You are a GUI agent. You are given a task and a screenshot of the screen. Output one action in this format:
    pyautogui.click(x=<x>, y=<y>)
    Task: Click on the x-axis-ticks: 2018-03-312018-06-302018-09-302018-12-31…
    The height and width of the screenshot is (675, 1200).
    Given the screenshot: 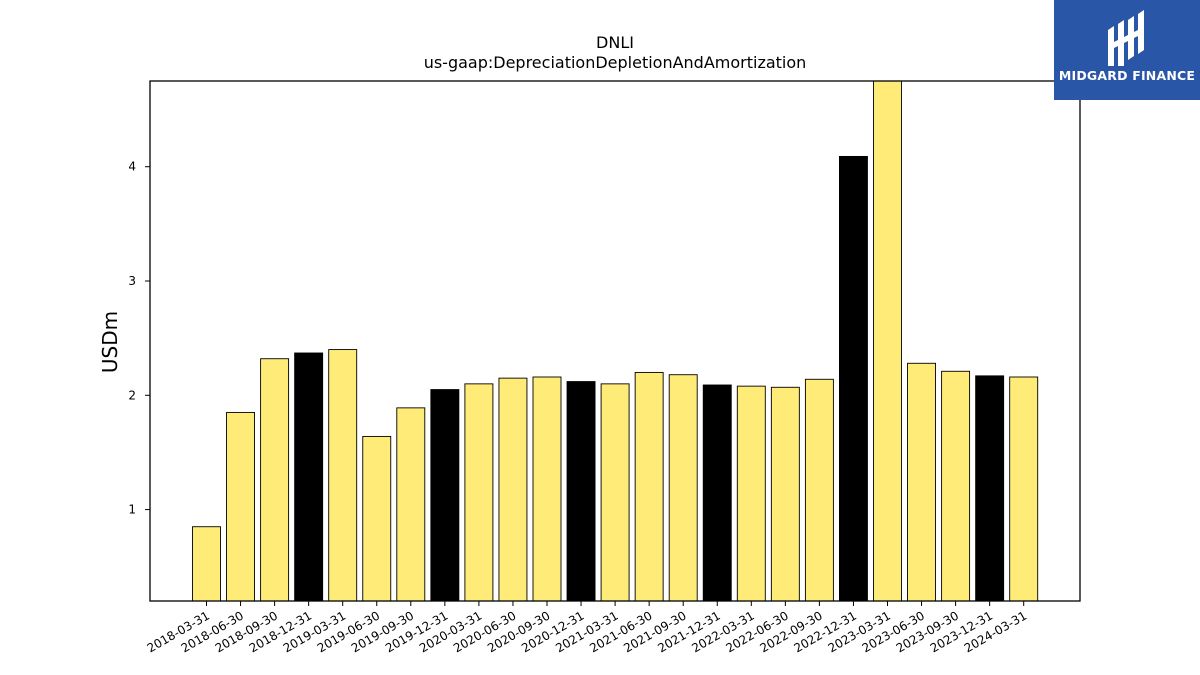 What is the action you would take?
    pyautogui.click(x=587, y=628)
    